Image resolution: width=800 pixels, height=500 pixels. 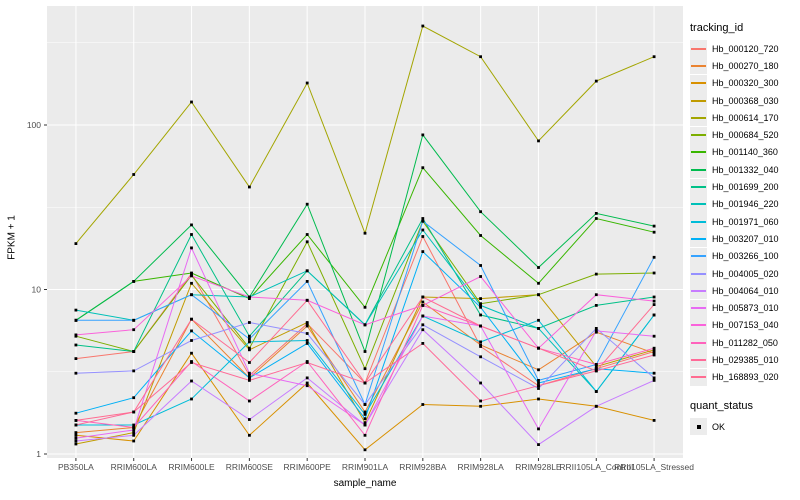 What do you see at coordinates (745, 418) in the screenshot?
I see `quant-status-legend: quant_status OK` at bounding box center [745, 418].